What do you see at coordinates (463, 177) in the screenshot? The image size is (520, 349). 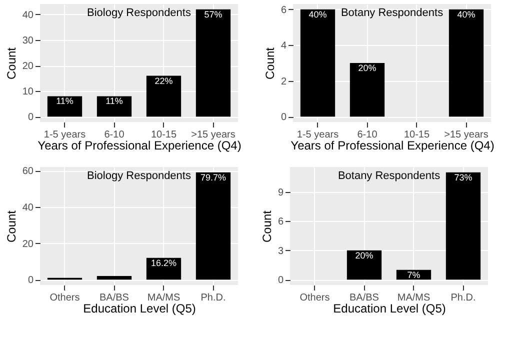 I see `annotation: 73%` at bounding box center [463, 177].